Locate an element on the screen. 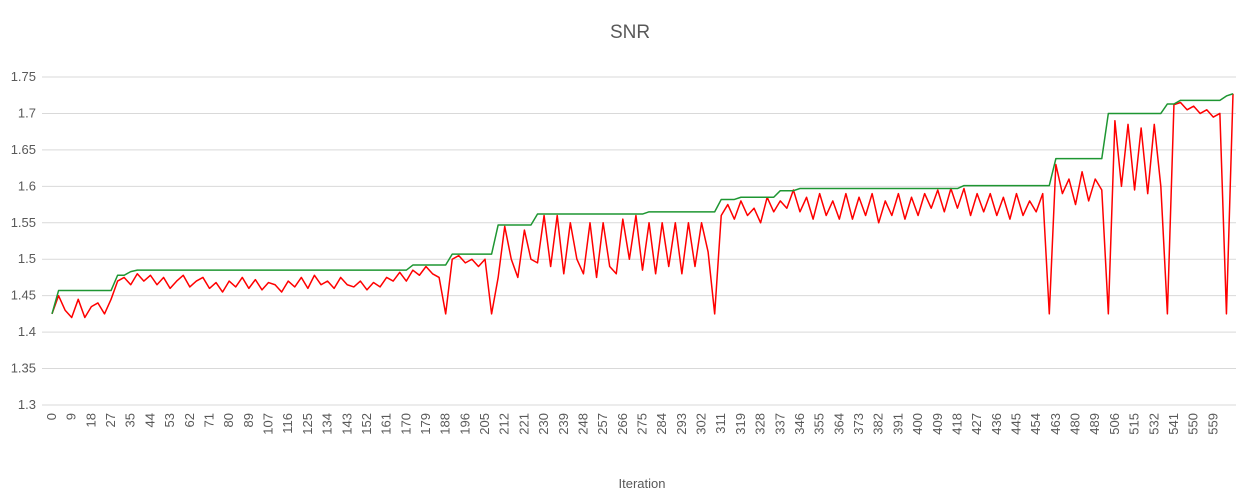 The width and height of the screenshot is (1241, 495). x-tick-label: 436 is located at coordinates (996, 424).